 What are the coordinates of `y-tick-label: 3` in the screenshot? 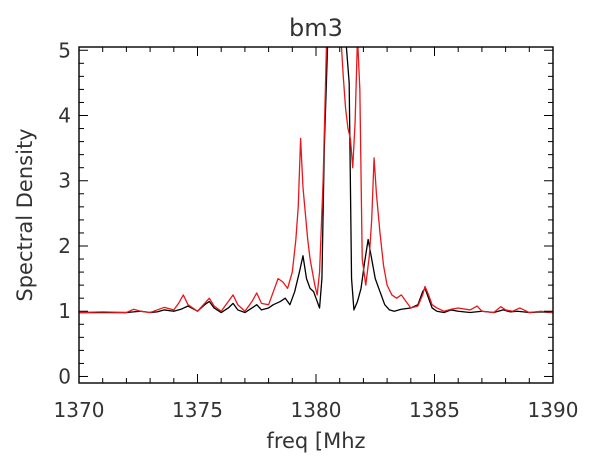 It's located at (64, 181).